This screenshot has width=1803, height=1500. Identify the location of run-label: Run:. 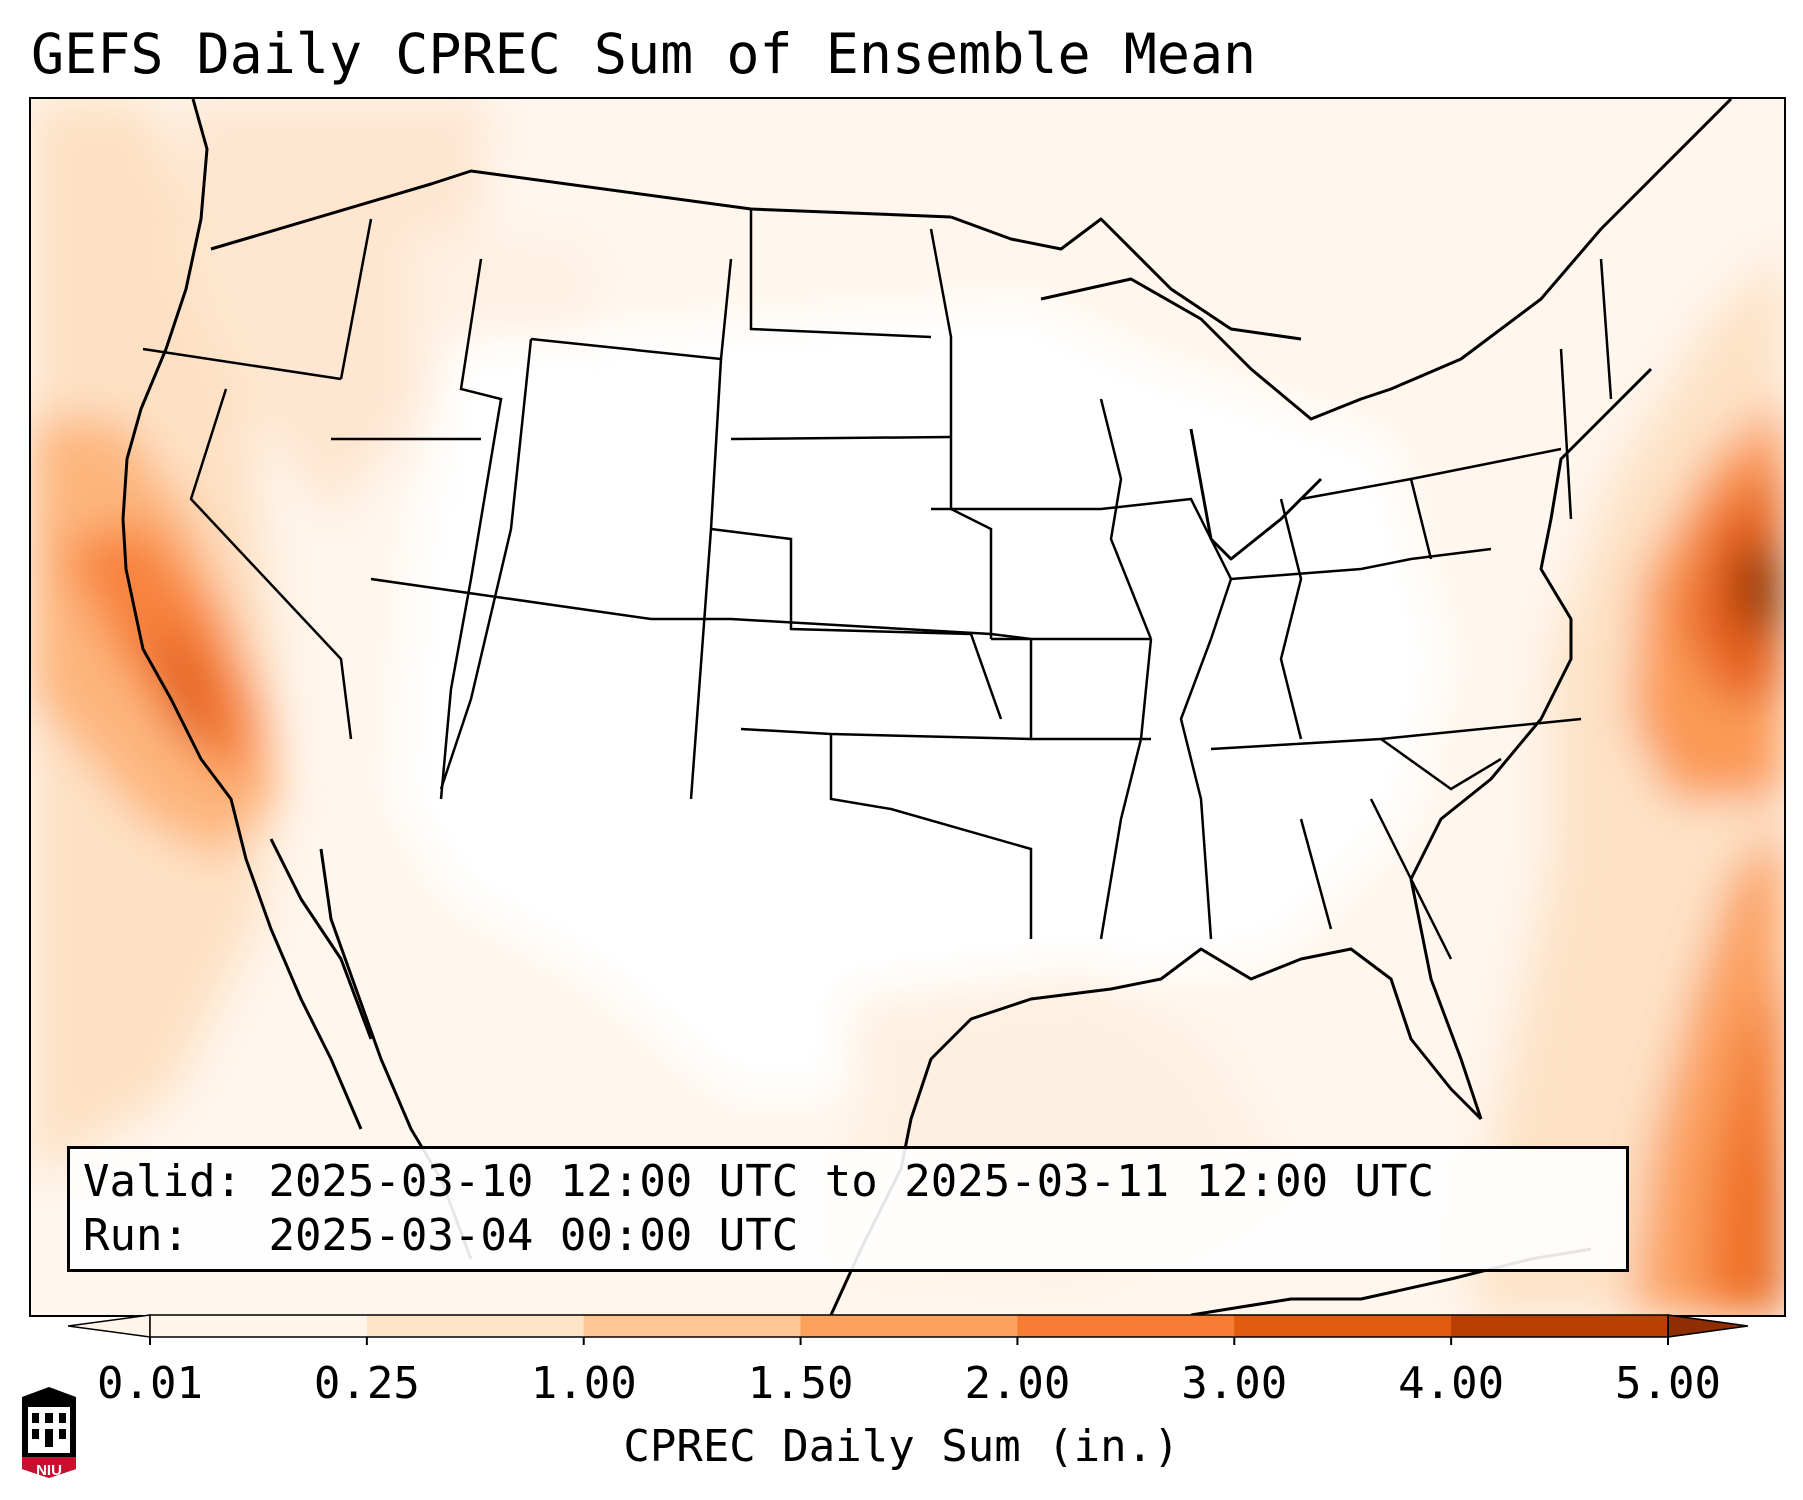
(136, 1235).